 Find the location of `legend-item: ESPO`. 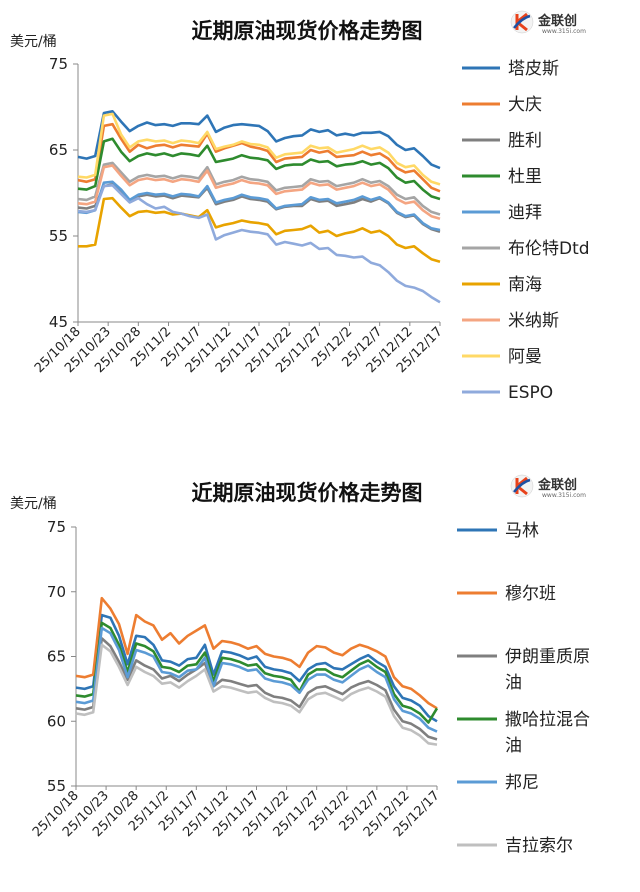

legend-item: ESPO is located at coordinates (507, 393).